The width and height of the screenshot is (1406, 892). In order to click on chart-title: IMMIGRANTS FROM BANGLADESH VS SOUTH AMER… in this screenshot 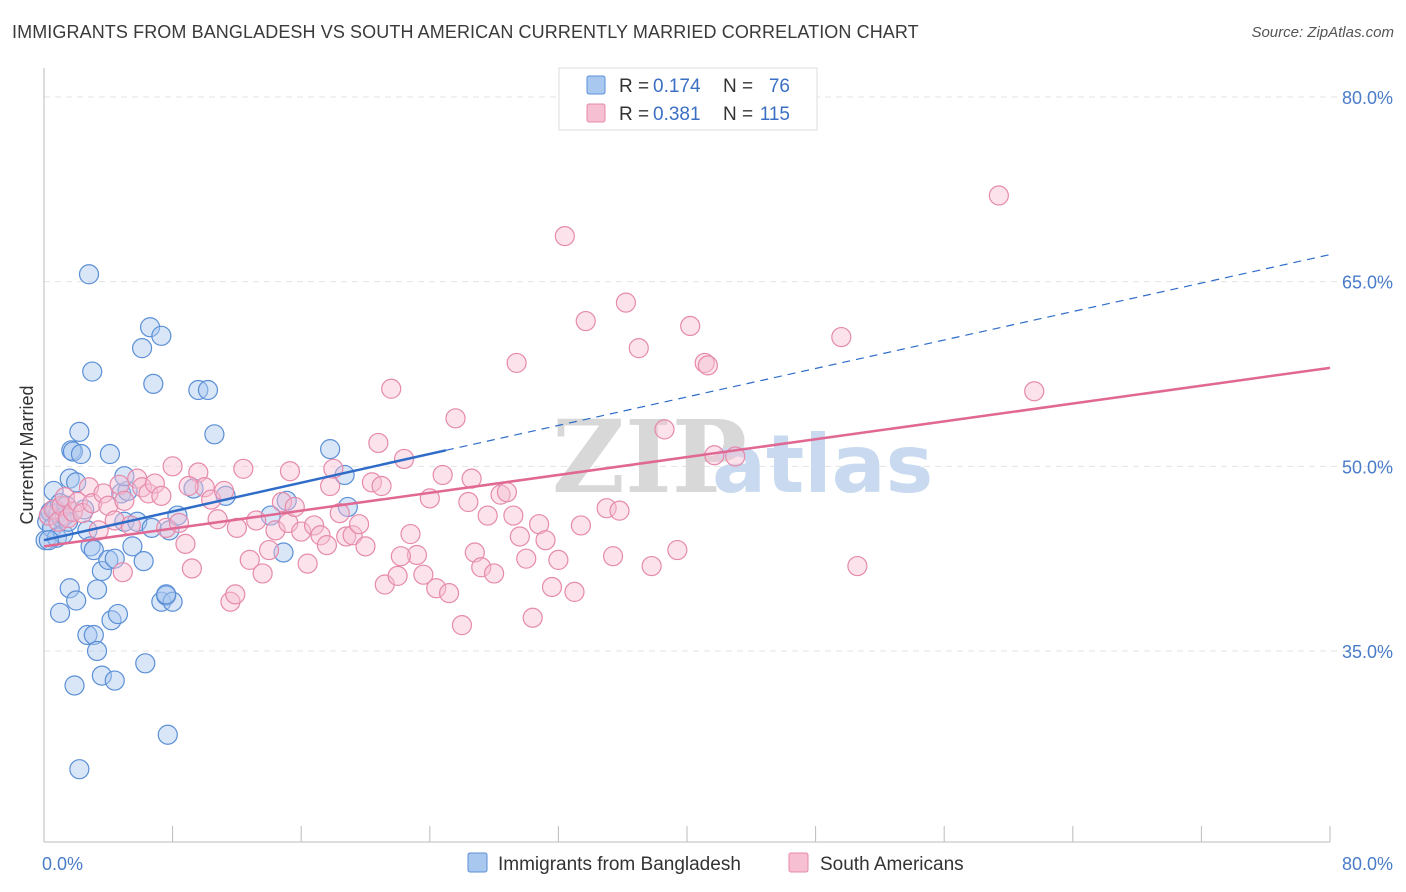, I will do `click(465, 32)`.